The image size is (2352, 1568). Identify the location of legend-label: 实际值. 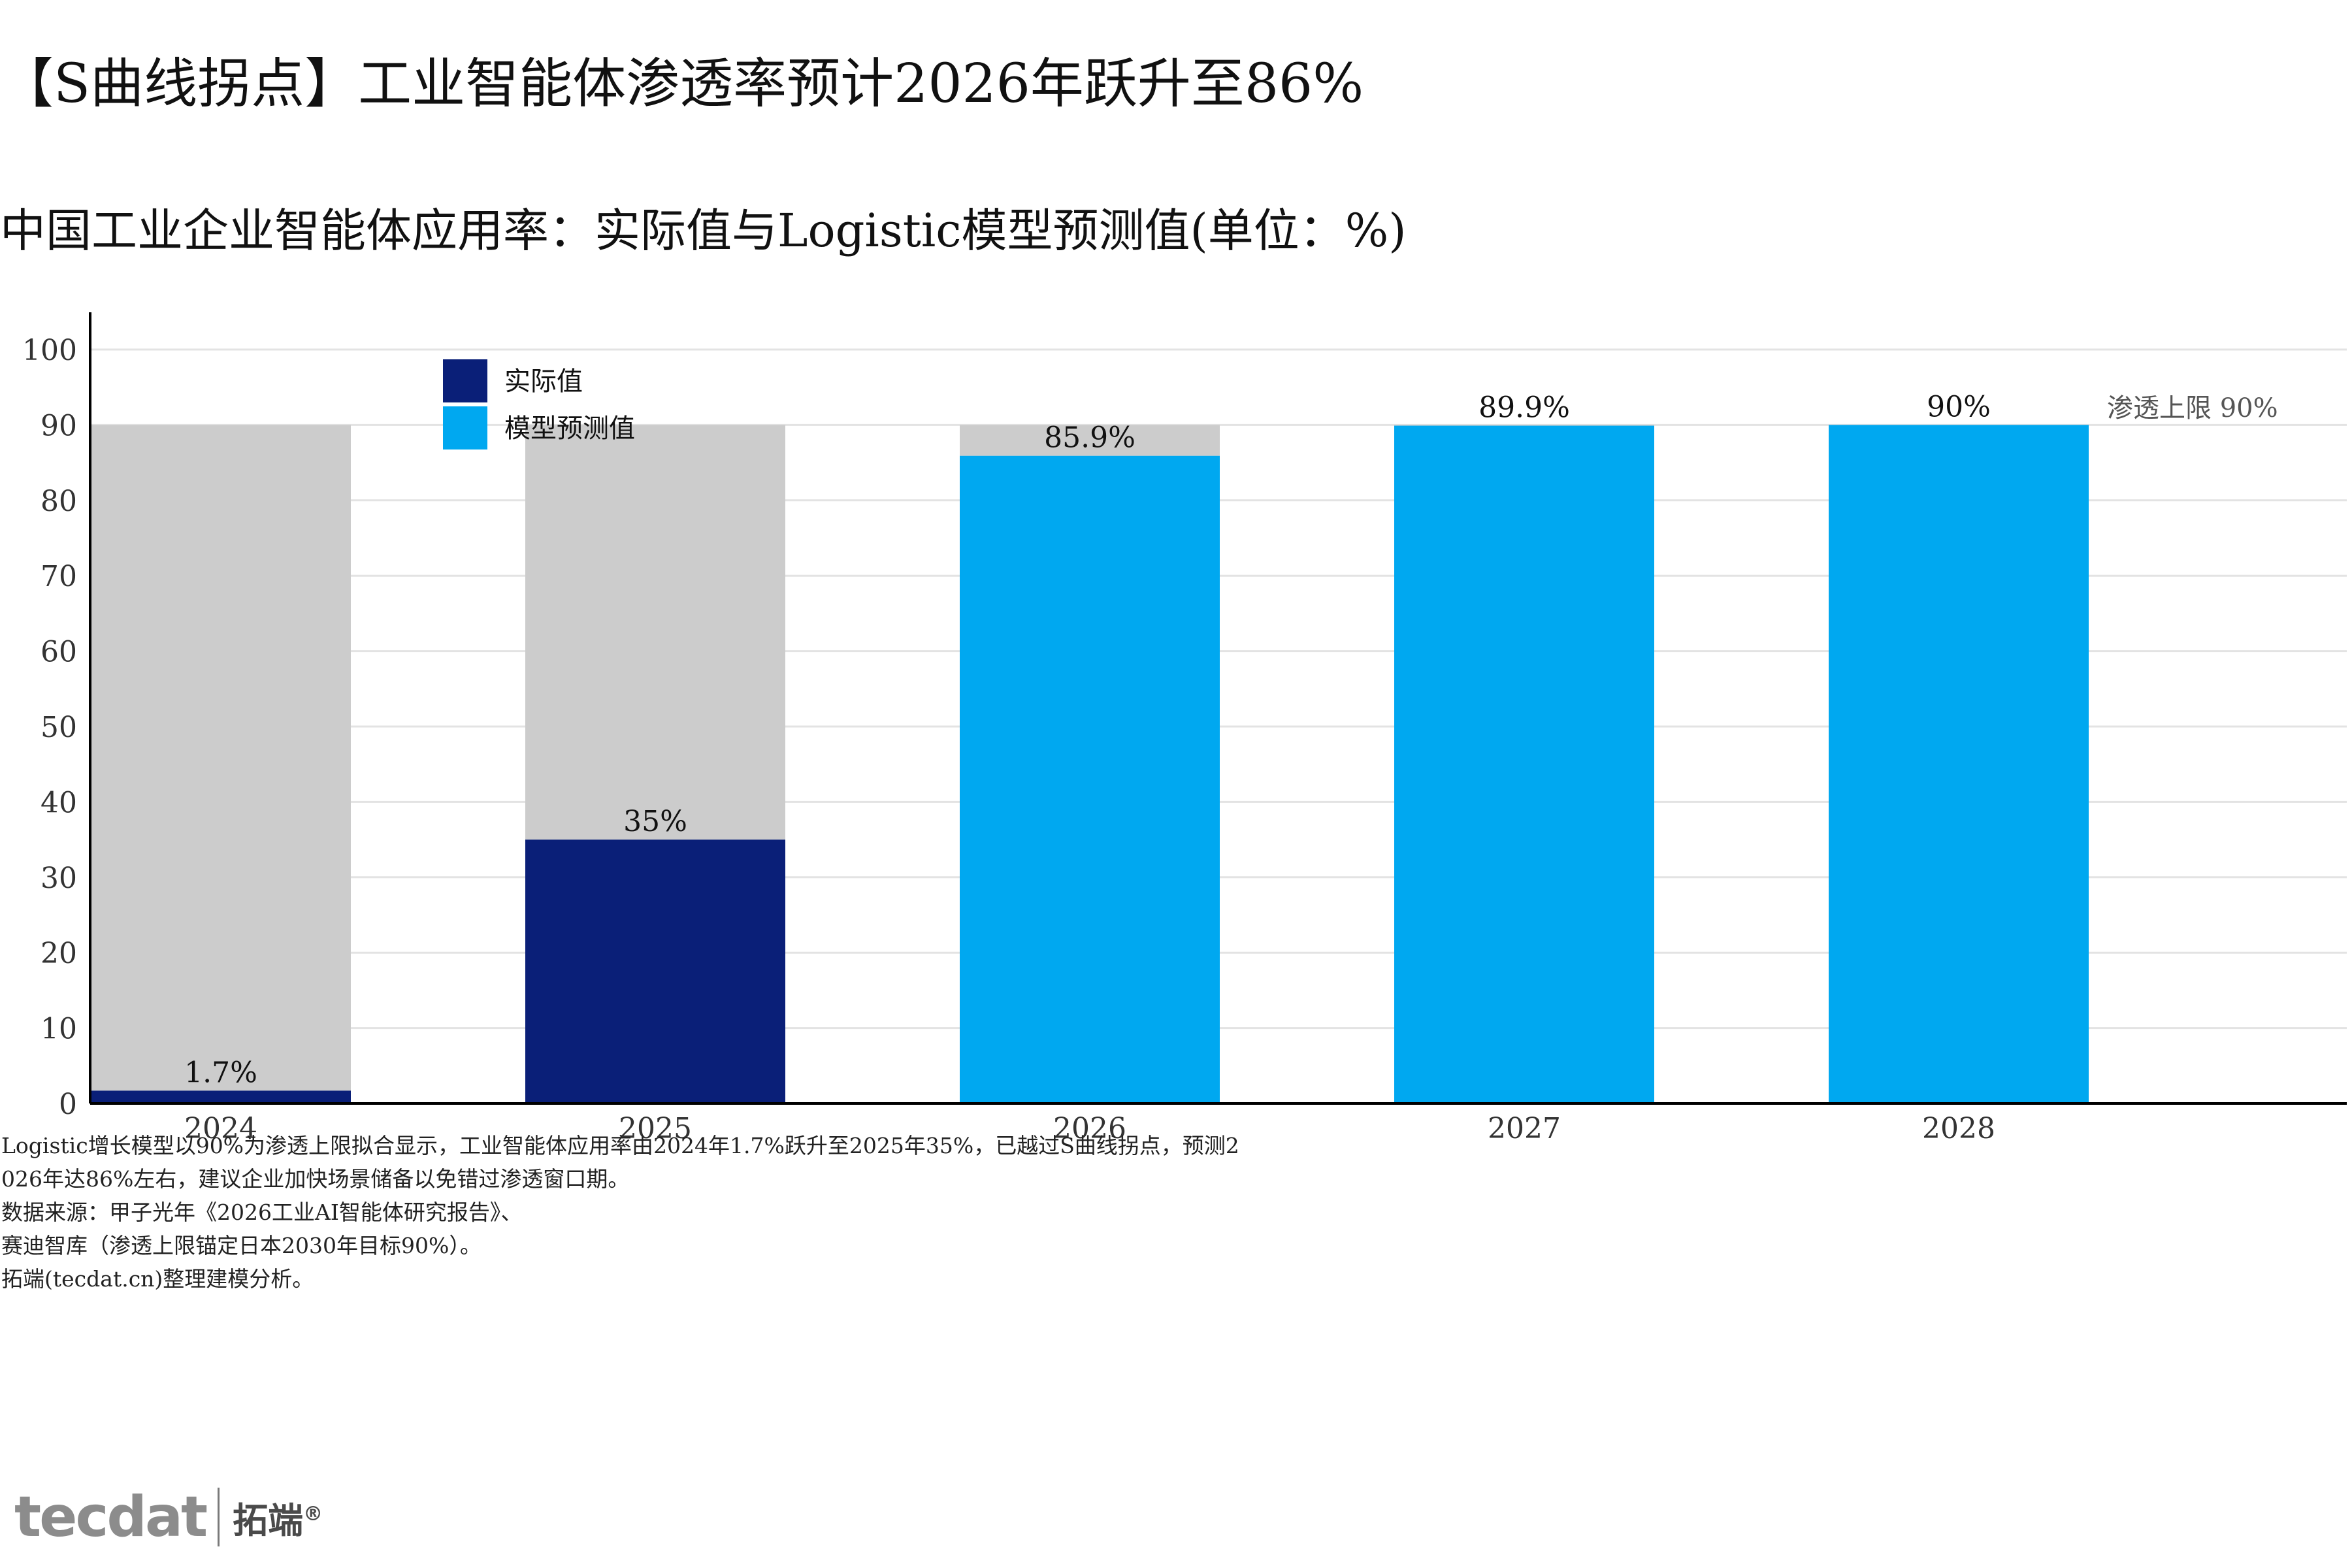
(543, 382).